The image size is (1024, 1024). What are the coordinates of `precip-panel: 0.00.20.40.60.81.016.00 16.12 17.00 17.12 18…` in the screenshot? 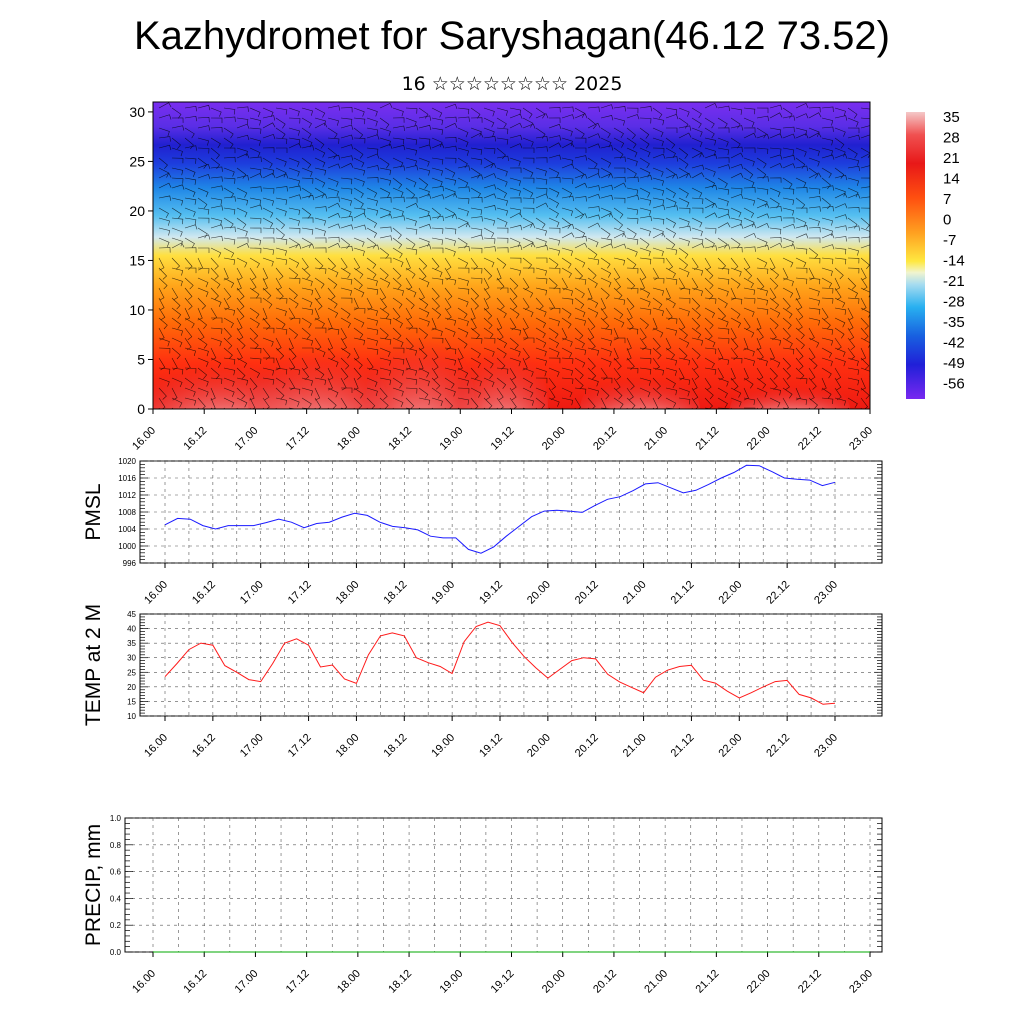 It's located at (482, 905).